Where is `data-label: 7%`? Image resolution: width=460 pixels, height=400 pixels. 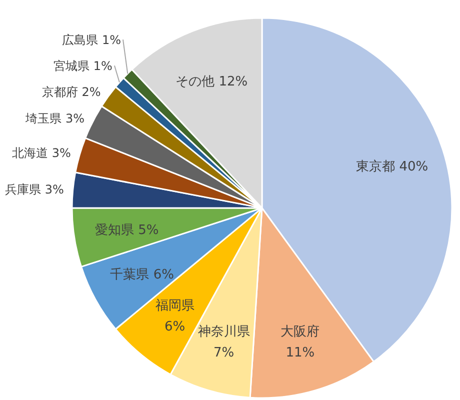
data-label: 7% is located at coordinates (224, 352).